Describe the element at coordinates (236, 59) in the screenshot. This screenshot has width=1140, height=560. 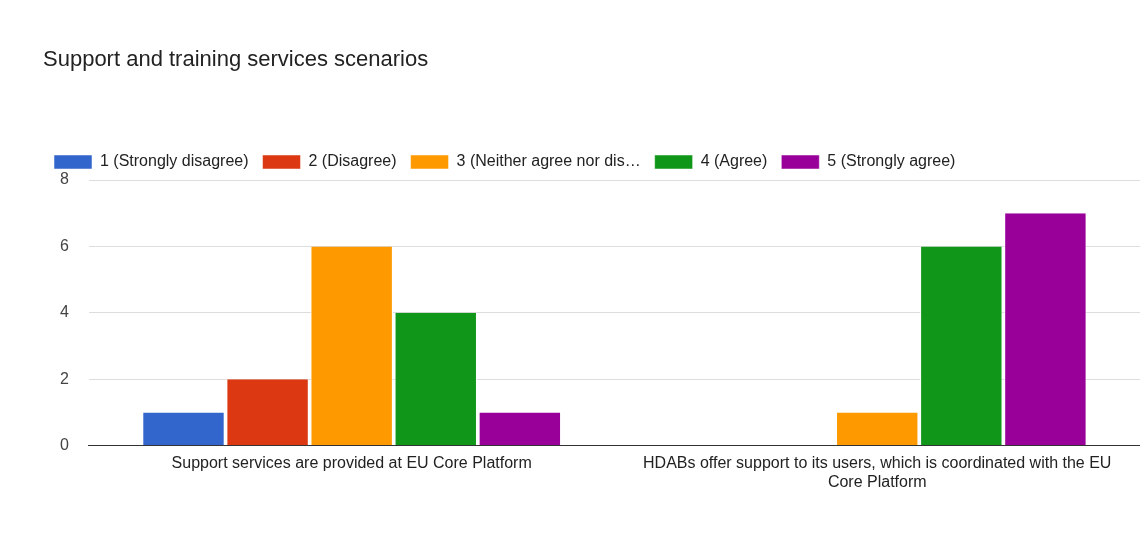
I see `chart-title: Support and training services scenarios` at that location.